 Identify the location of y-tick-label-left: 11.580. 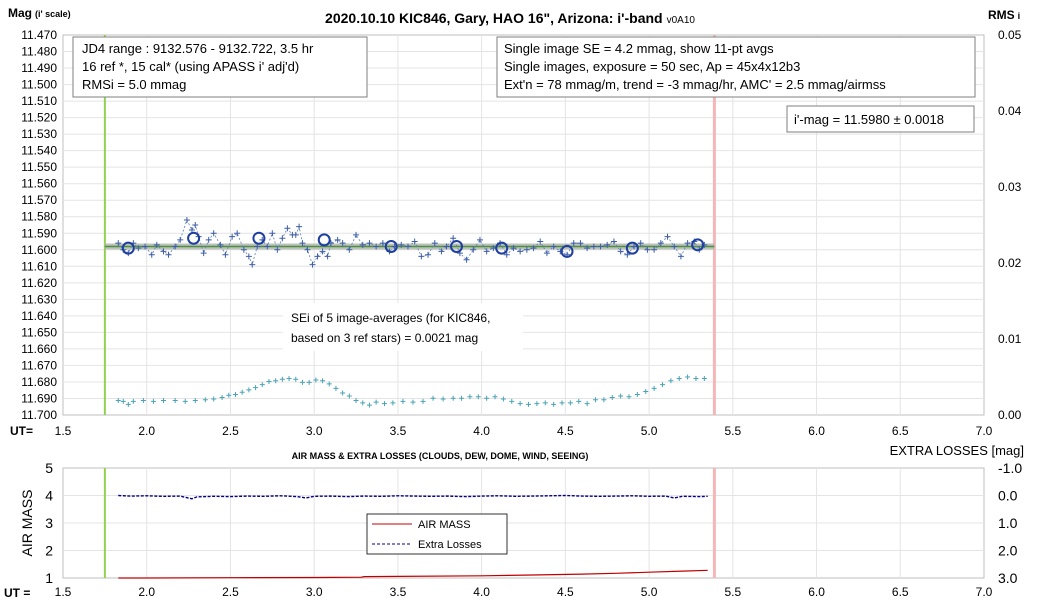
(39, 217).